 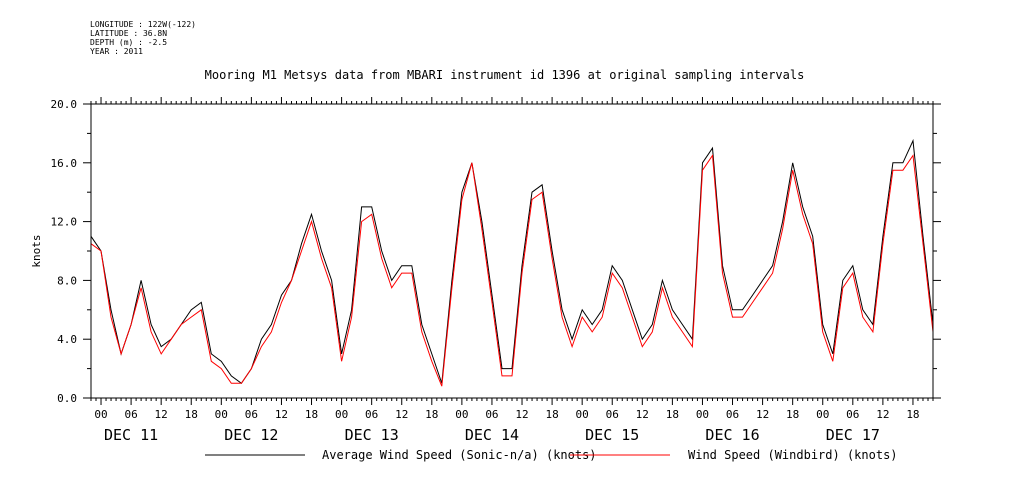 I want to click on year-text: YEAR : 2011, so click(x=116, y=51).